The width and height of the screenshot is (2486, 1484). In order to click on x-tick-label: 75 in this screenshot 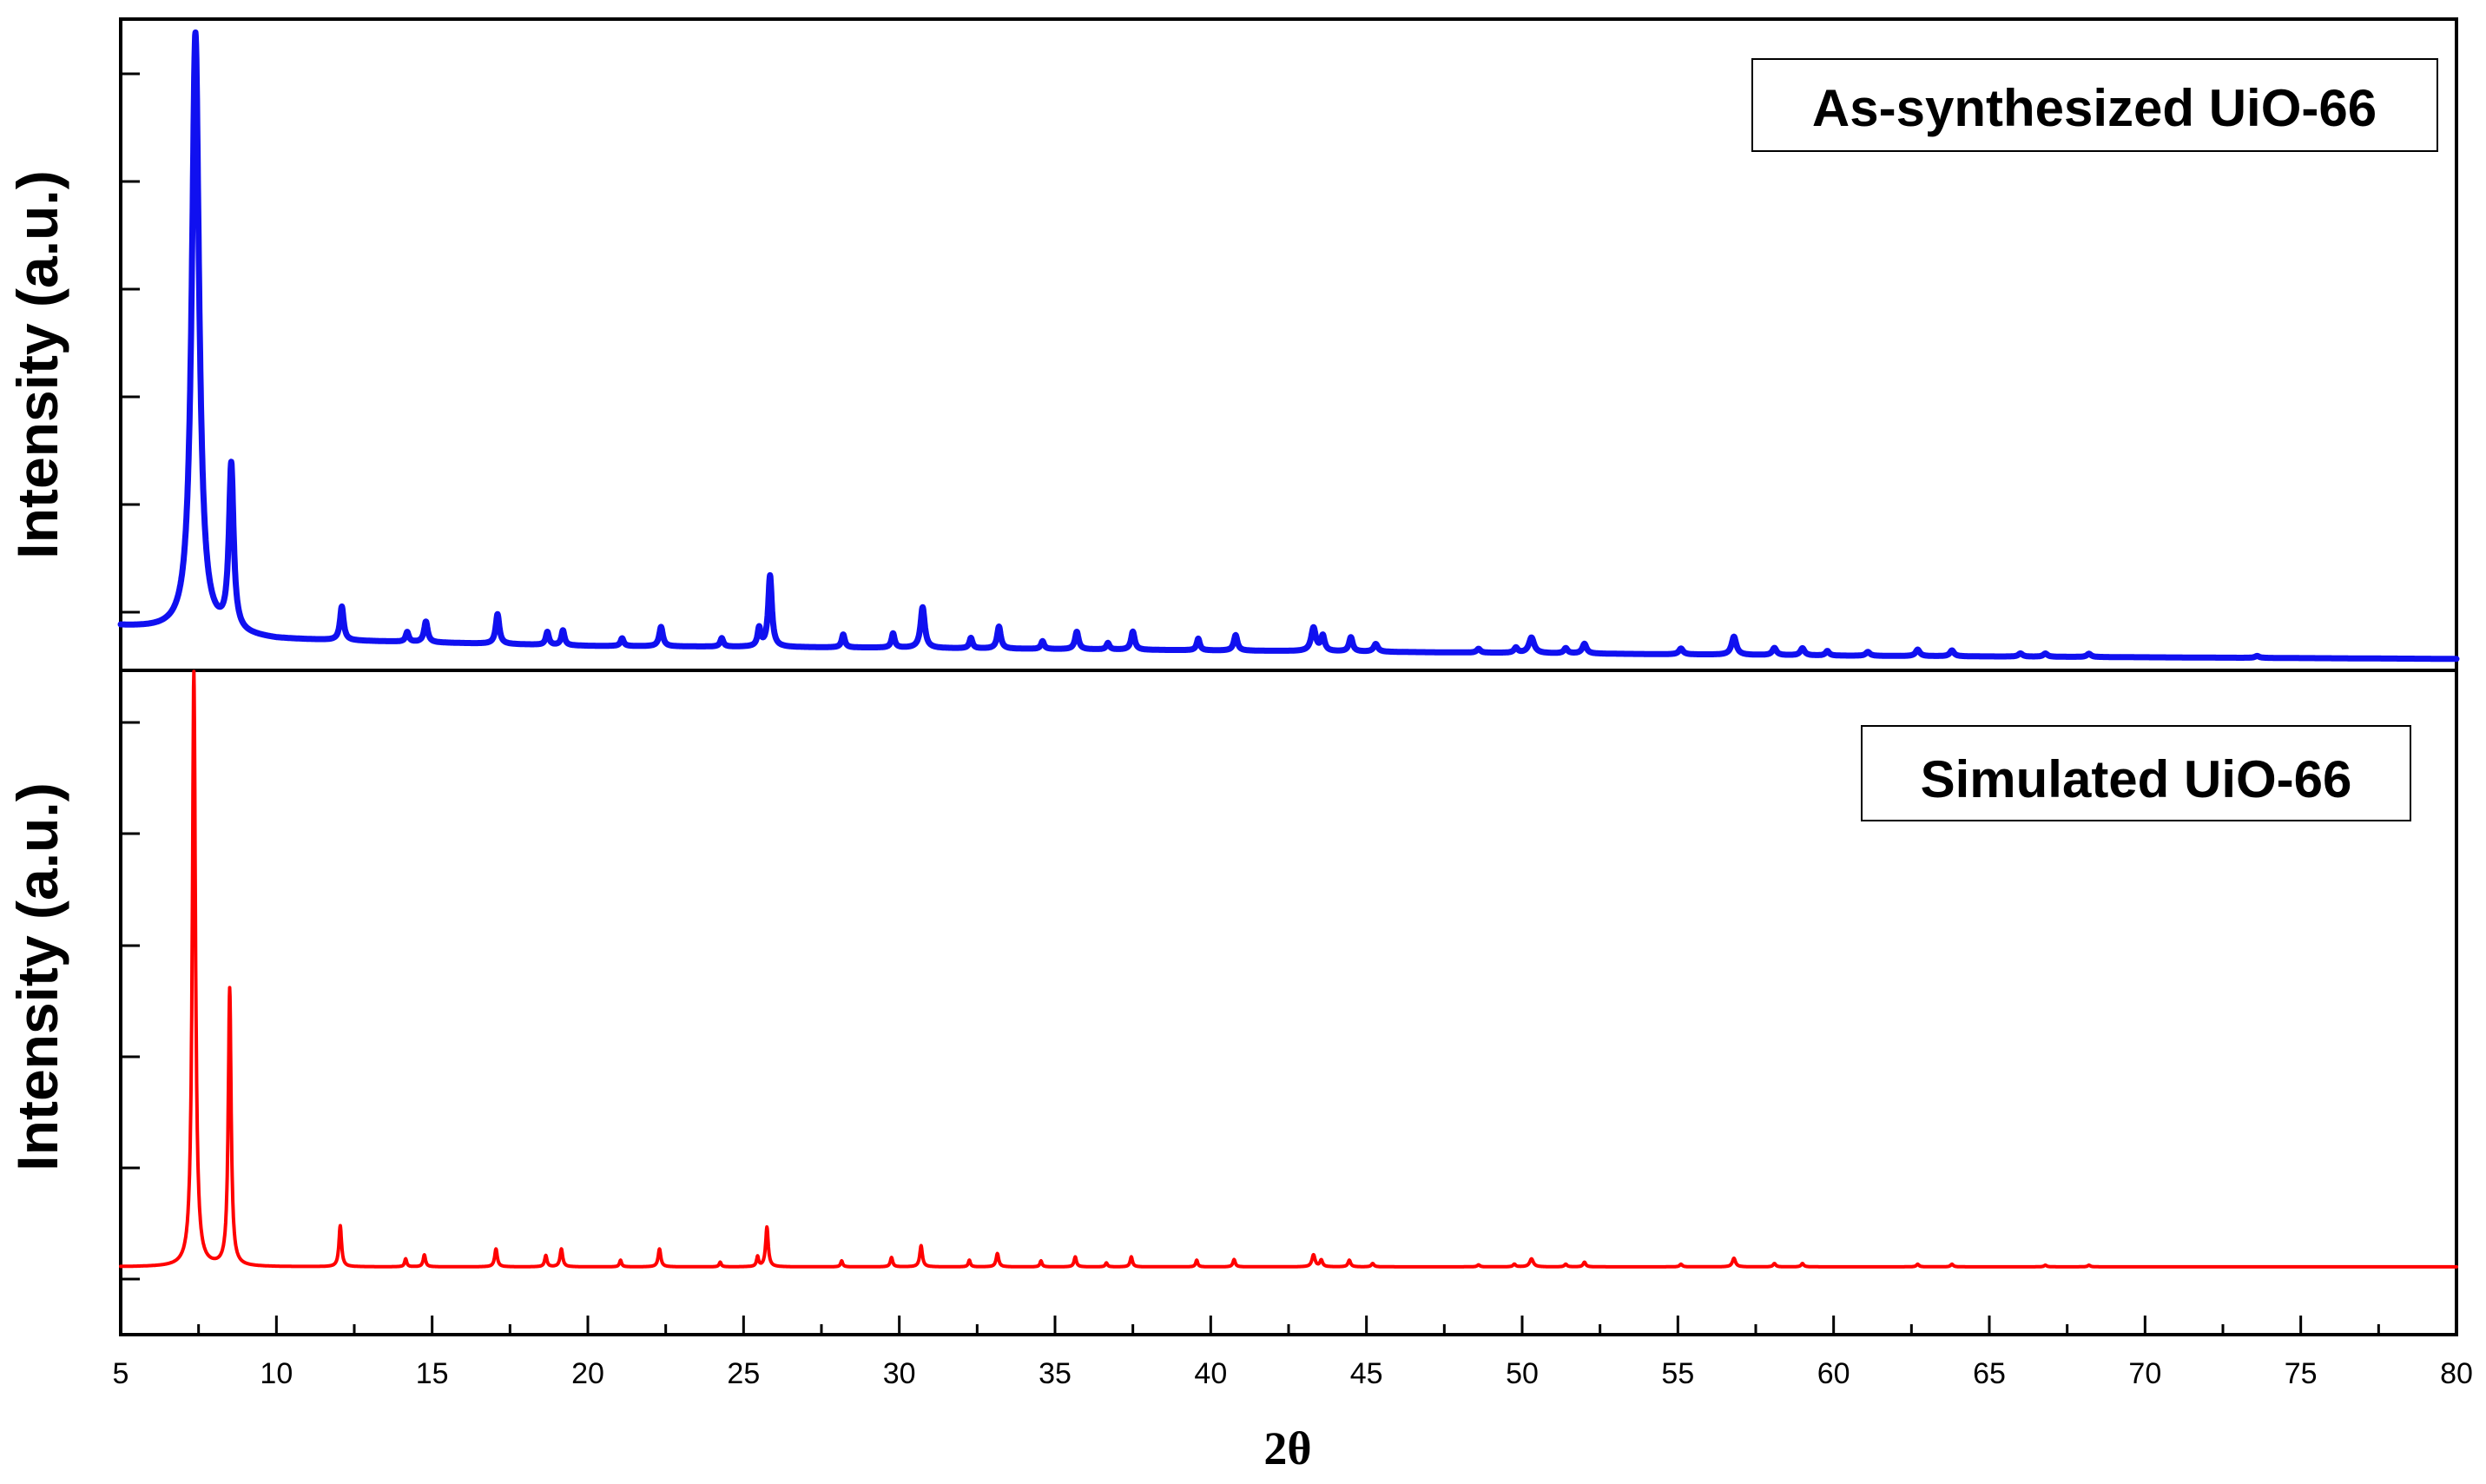, I will do `click(2301, 1373)`.